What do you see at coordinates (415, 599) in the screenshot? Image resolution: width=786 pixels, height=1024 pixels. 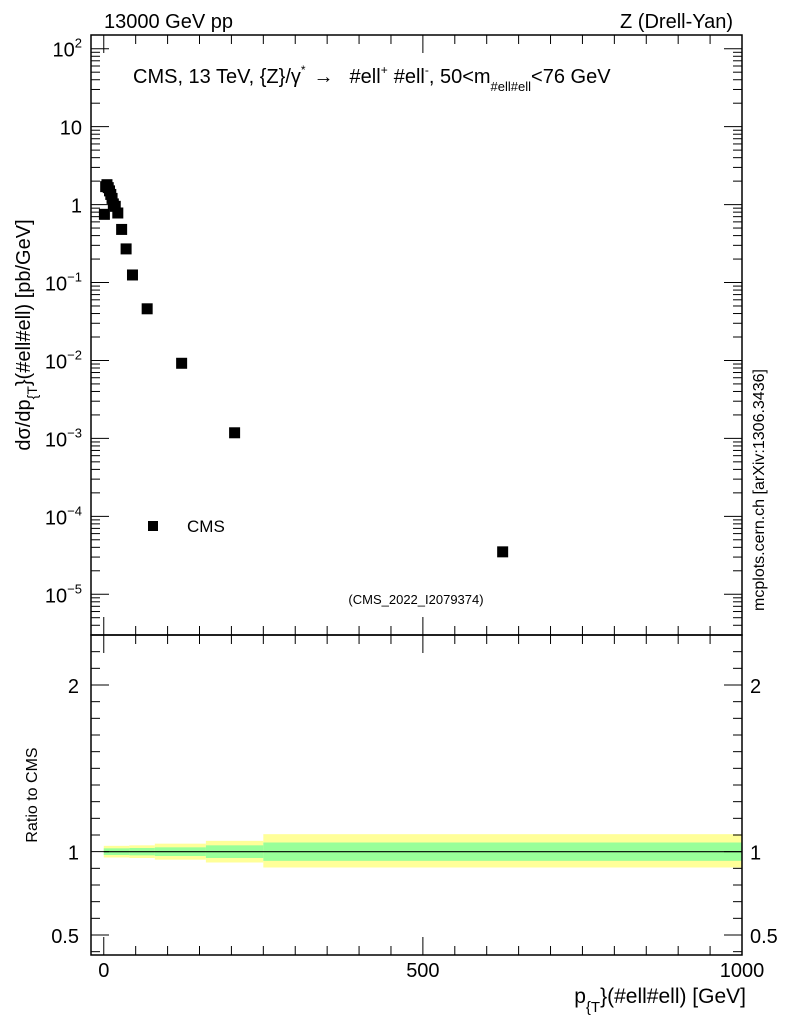 I see `analysis-watermark: (CMS_2022_I2079374)` at bounding box center [415, 599].